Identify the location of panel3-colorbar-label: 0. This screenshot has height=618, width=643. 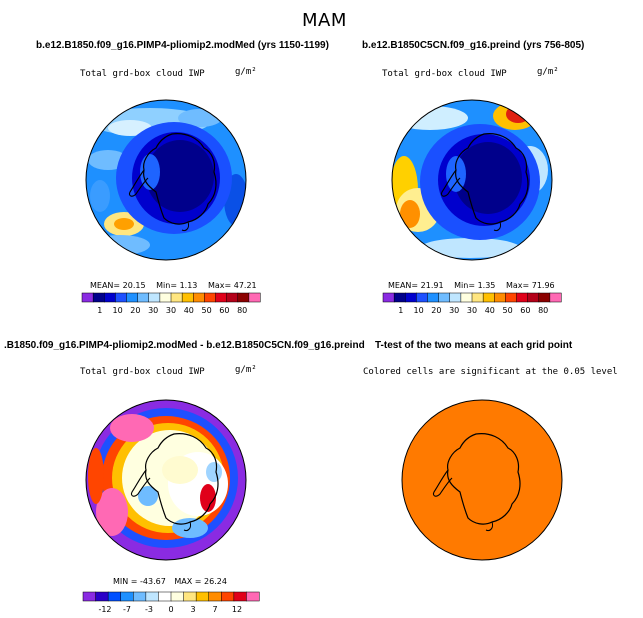
(170, 609).